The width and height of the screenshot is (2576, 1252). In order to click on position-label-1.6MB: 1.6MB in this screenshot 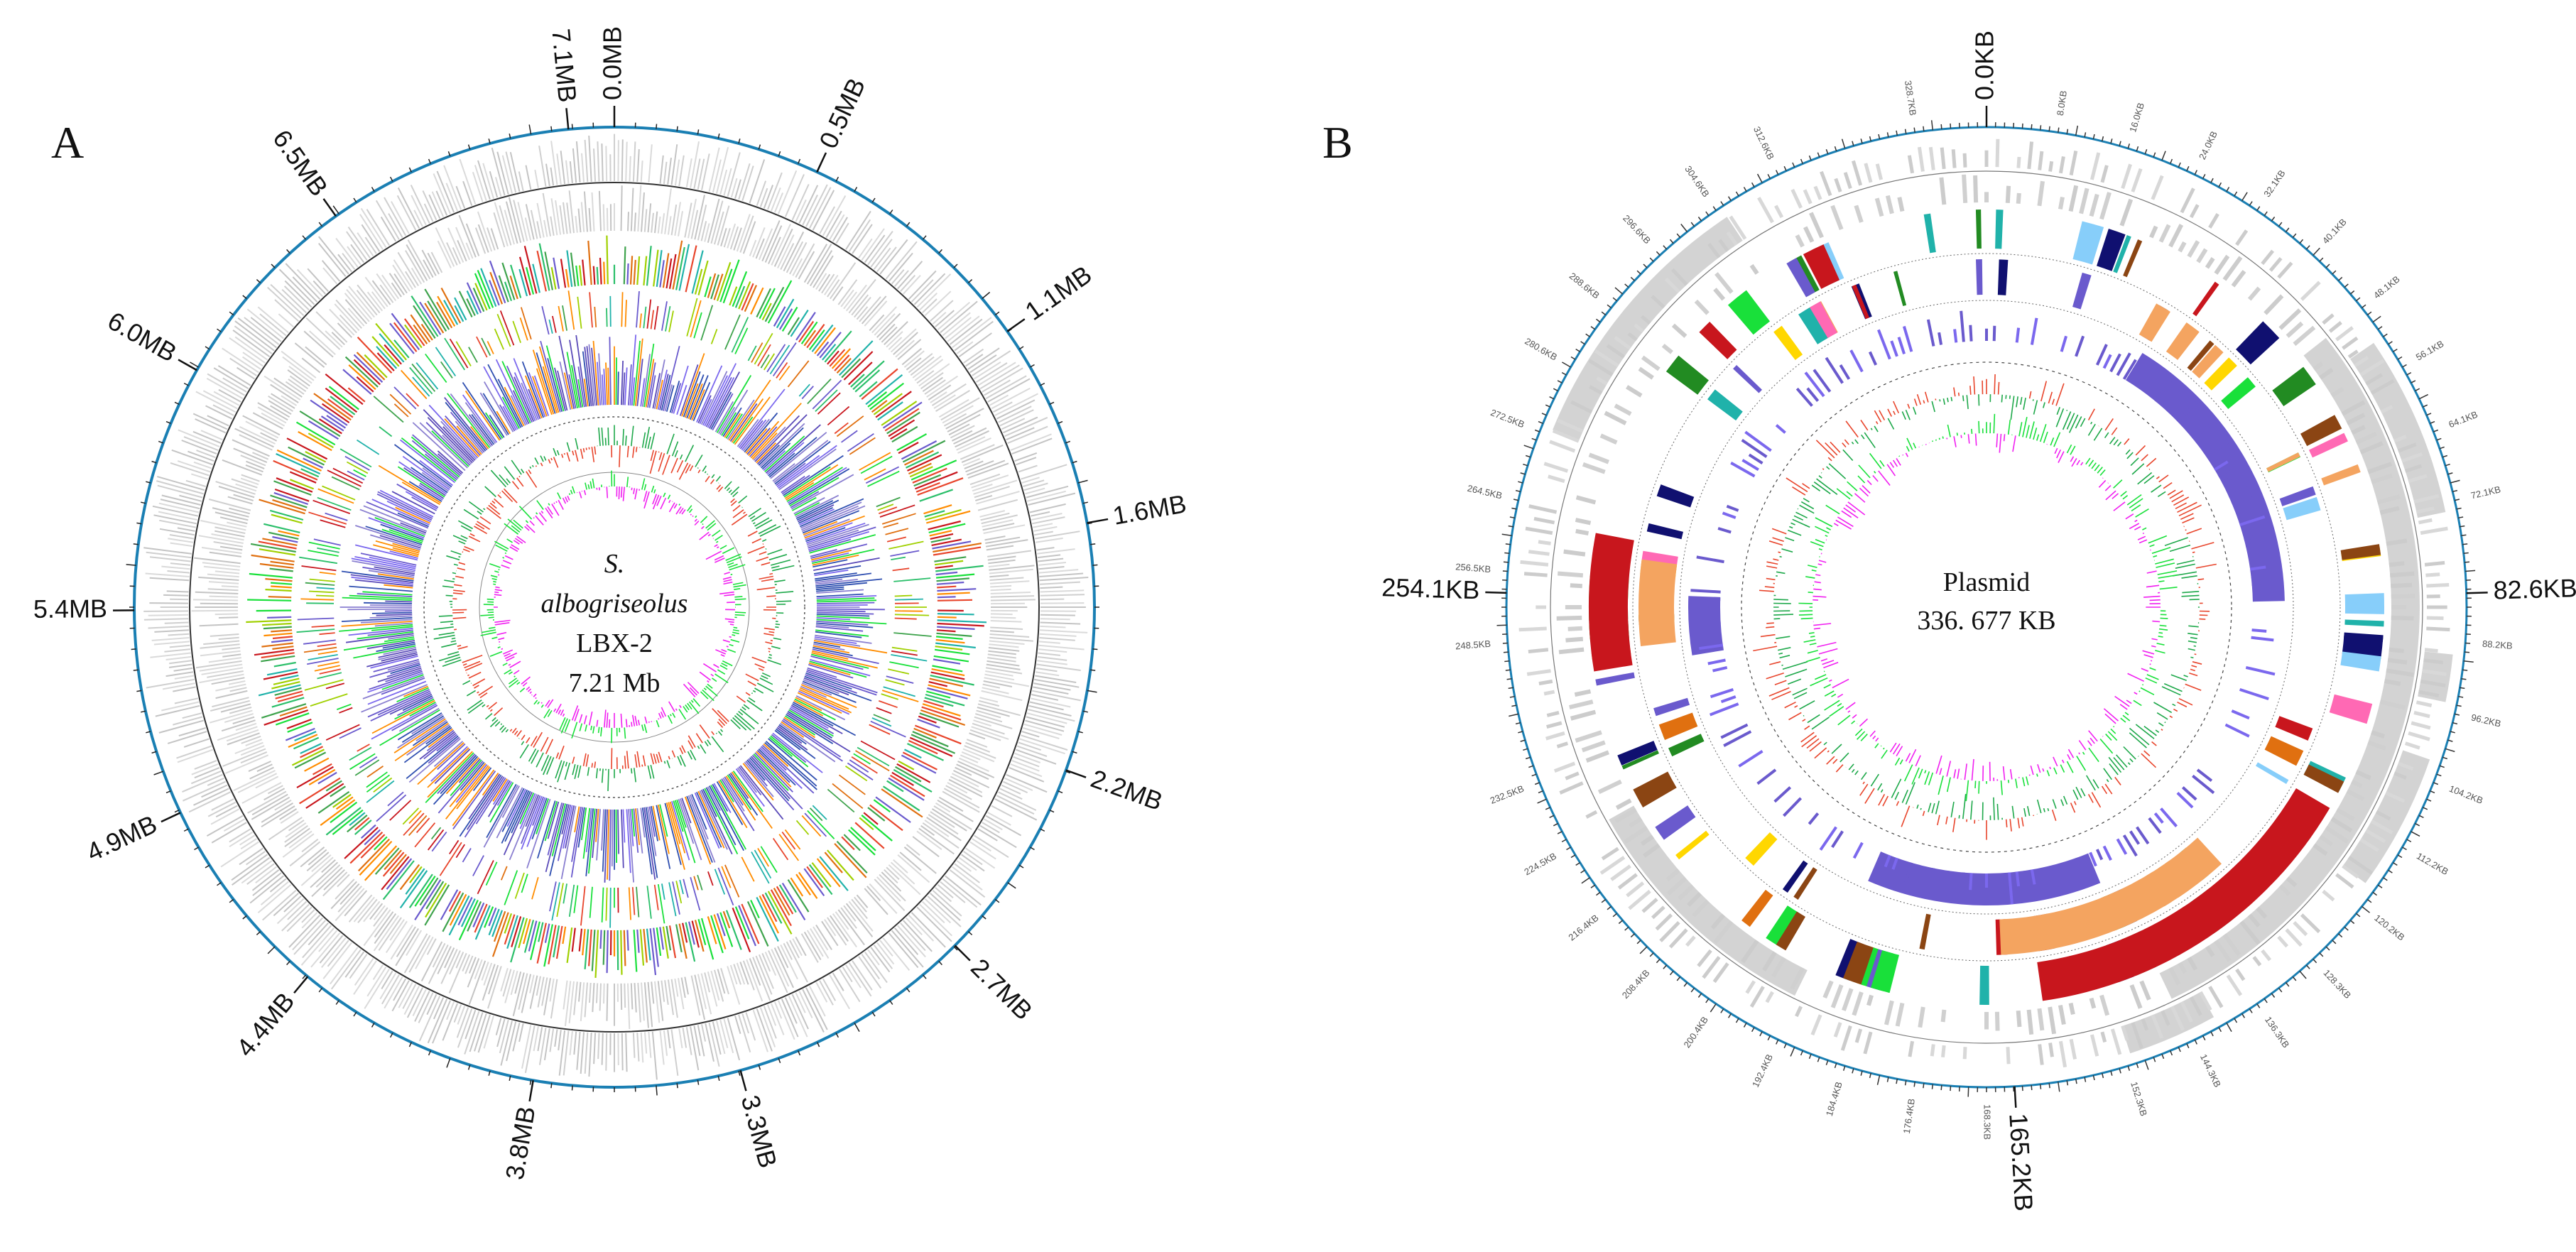, I will do `click(1150, 509)`.